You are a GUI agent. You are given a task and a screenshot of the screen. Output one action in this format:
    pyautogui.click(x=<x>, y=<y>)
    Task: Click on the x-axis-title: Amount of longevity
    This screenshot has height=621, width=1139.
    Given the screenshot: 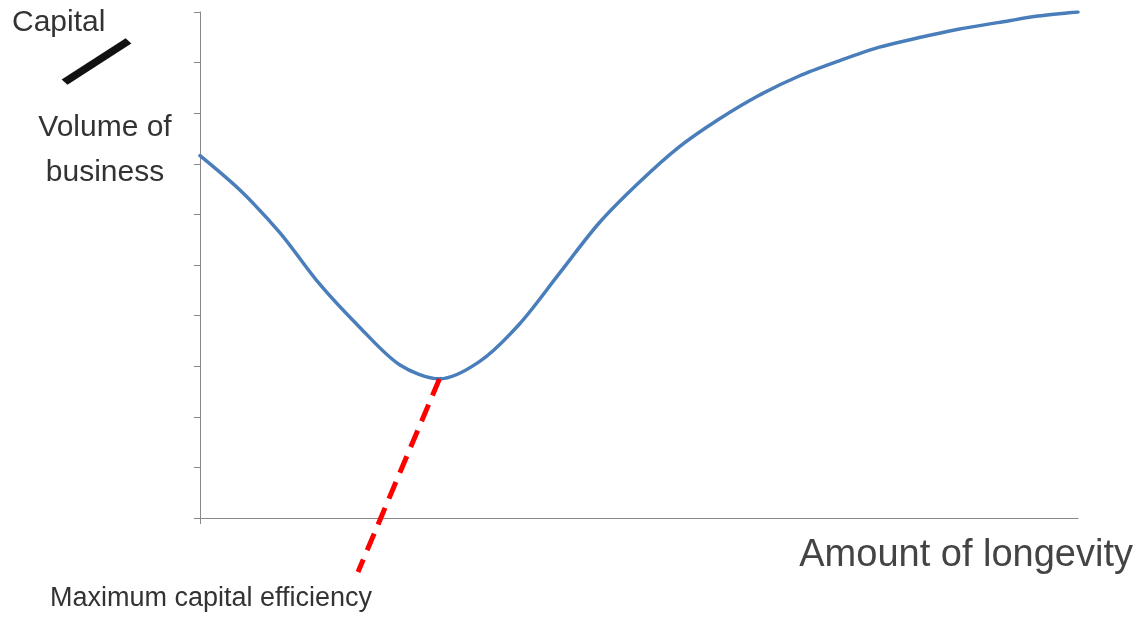 What is the action you would take?
    pyautogui.click(x=966, y=553)
    